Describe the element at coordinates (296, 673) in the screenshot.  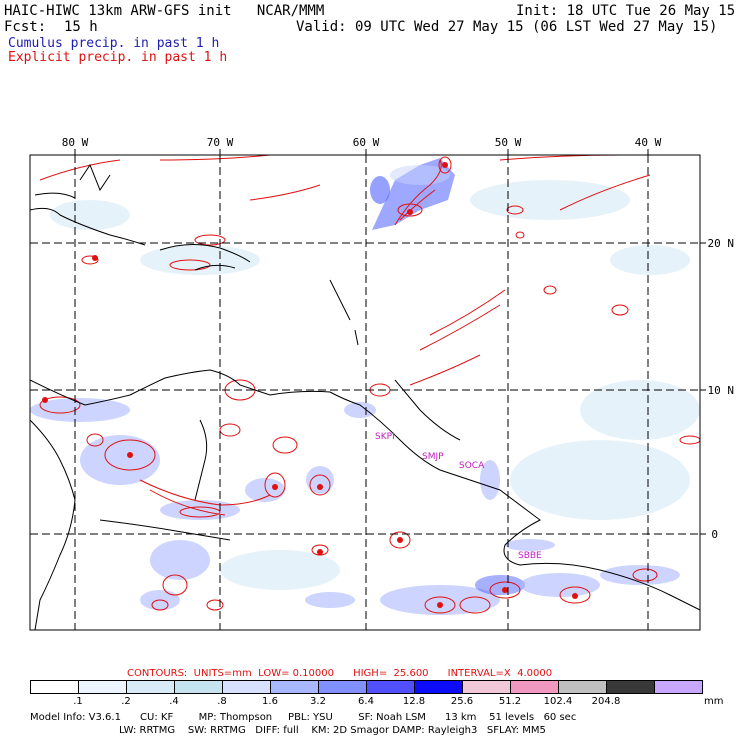
I see `contour-low: LOW= 0.10000` at that location.